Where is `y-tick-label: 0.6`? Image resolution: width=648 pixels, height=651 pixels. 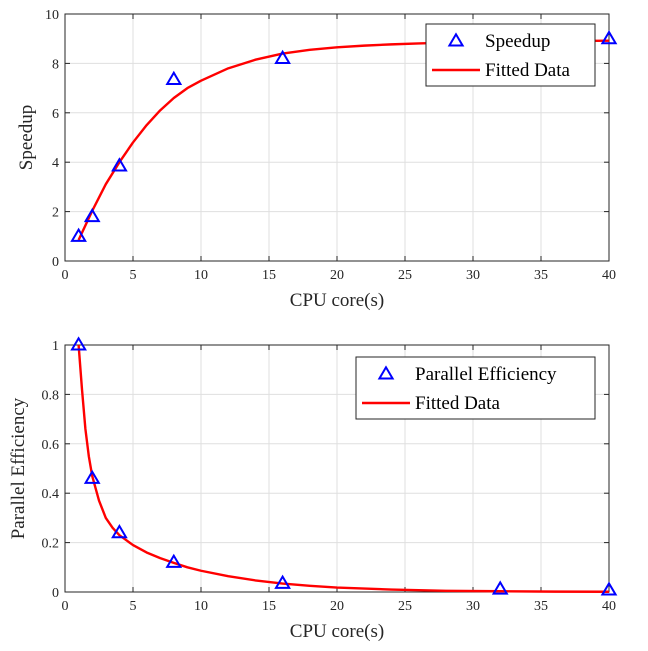
y-tick-label: 0.6 is located at coordinates (51, 445).